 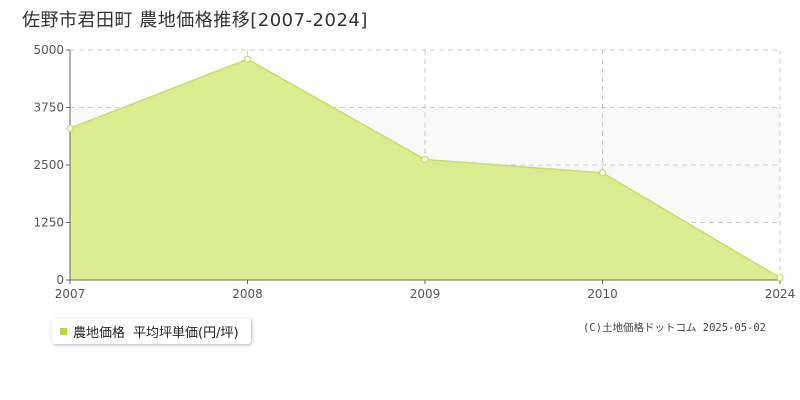 I want to click on y-tick-labels: 0 1250 2500 3750 5000, so click(x=48, y=165).